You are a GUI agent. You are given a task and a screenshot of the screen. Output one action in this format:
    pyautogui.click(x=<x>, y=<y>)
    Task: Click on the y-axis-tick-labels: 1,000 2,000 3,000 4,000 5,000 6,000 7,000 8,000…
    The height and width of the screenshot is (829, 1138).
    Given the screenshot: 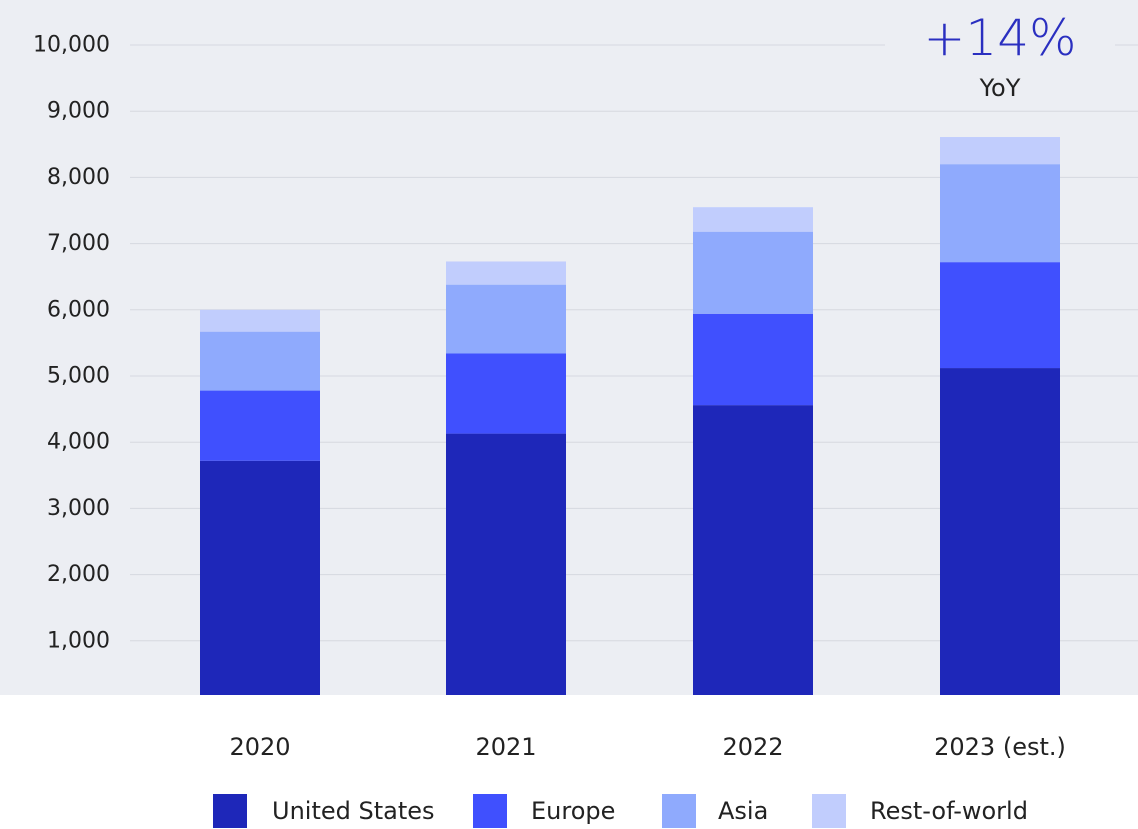 What is the action you would take?
    pyautogui.click(x=71, y=343)
    